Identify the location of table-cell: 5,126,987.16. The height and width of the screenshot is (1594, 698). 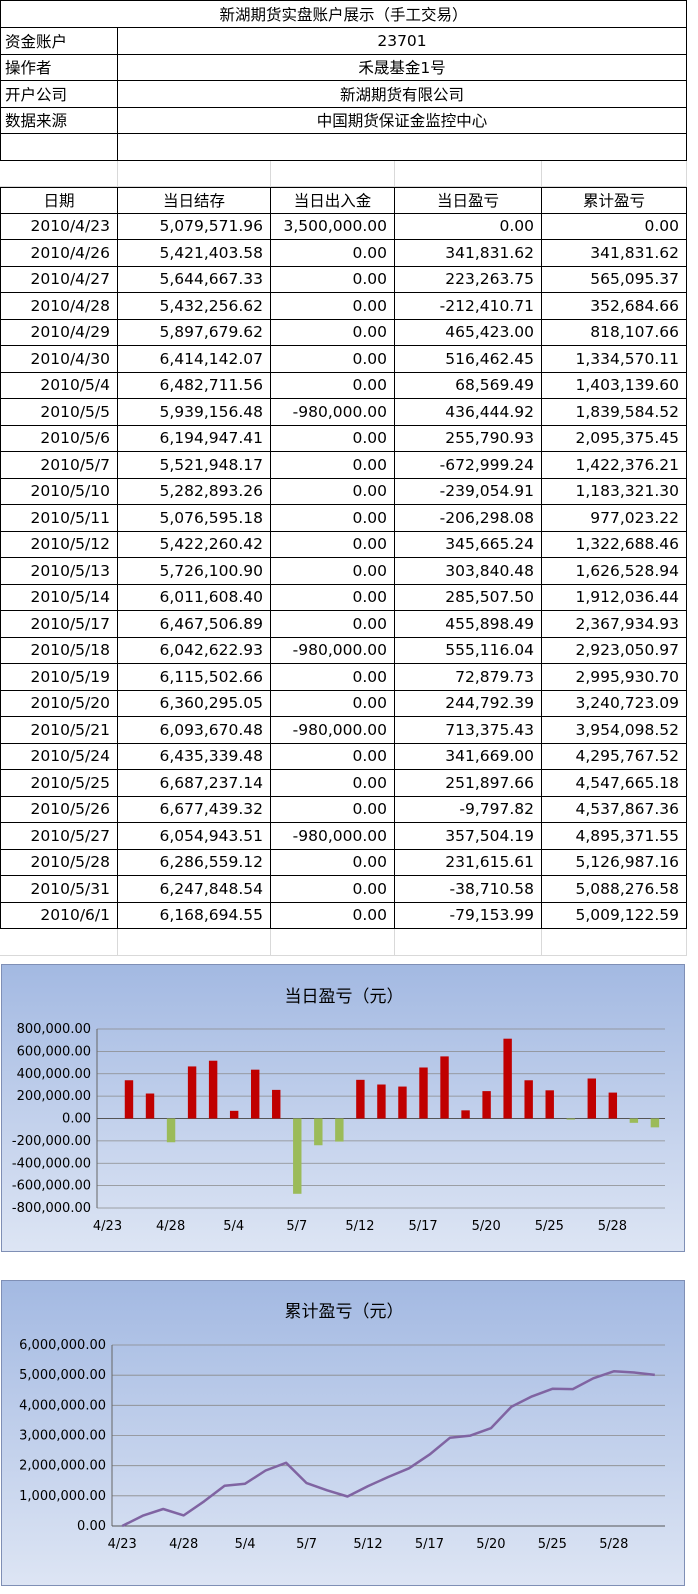
(614, 862).